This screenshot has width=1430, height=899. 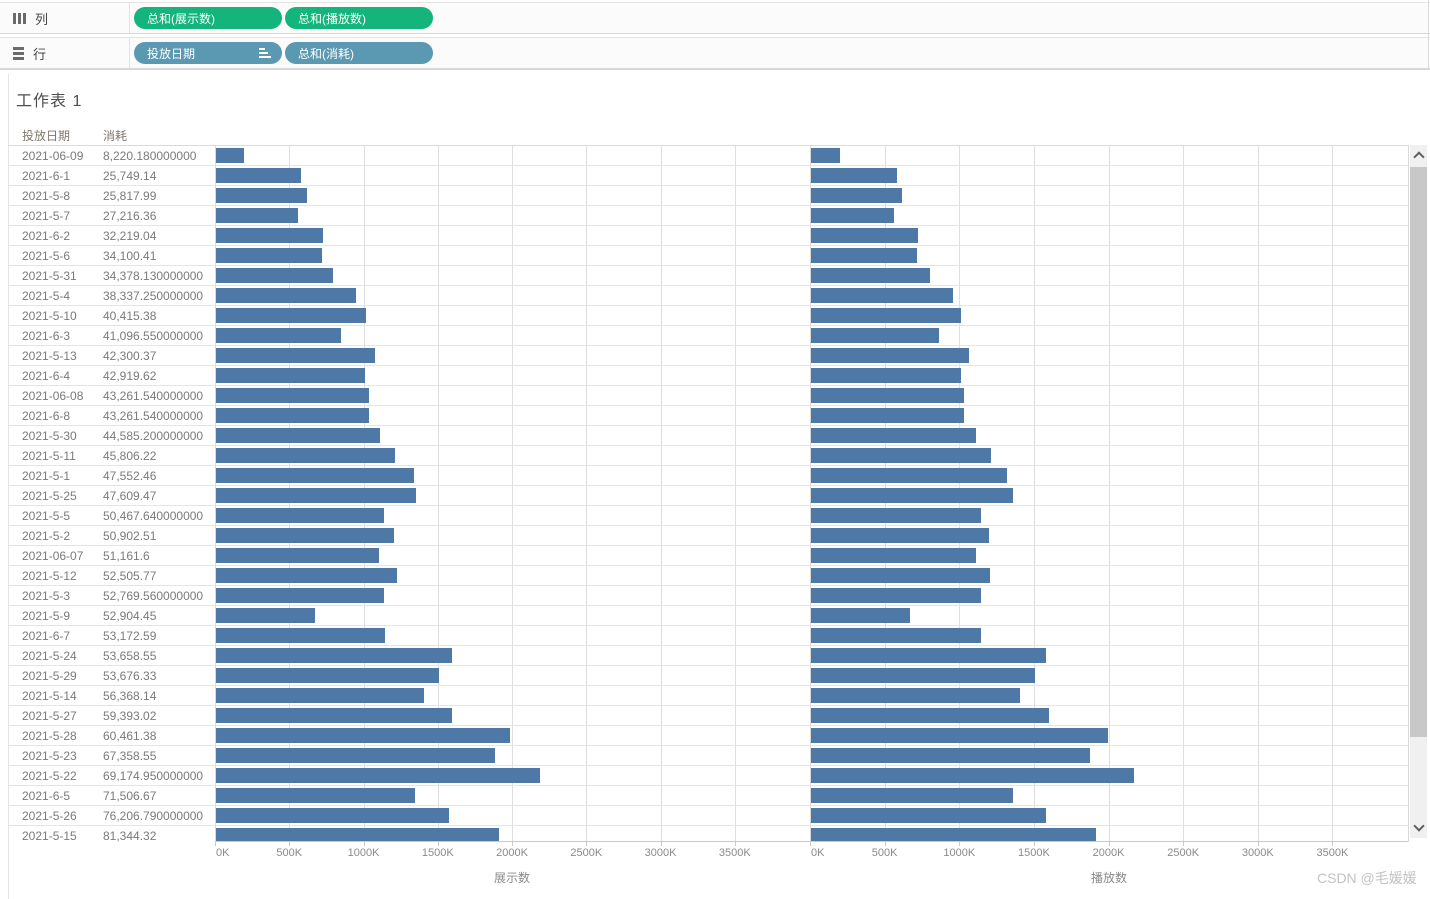 I want to click on column-header-date: 投放日期, so click(x=46, y=136).